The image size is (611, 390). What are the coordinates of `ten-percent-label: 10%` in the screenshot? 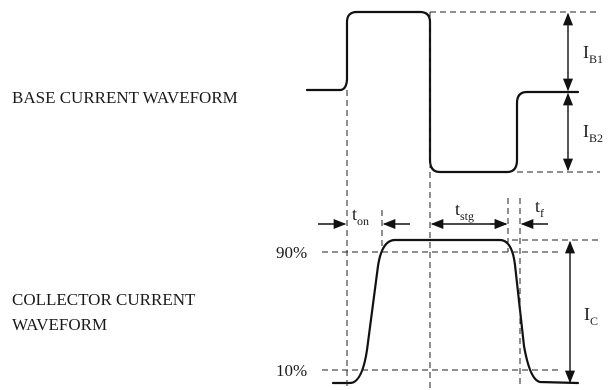 It's located at (291, 370).